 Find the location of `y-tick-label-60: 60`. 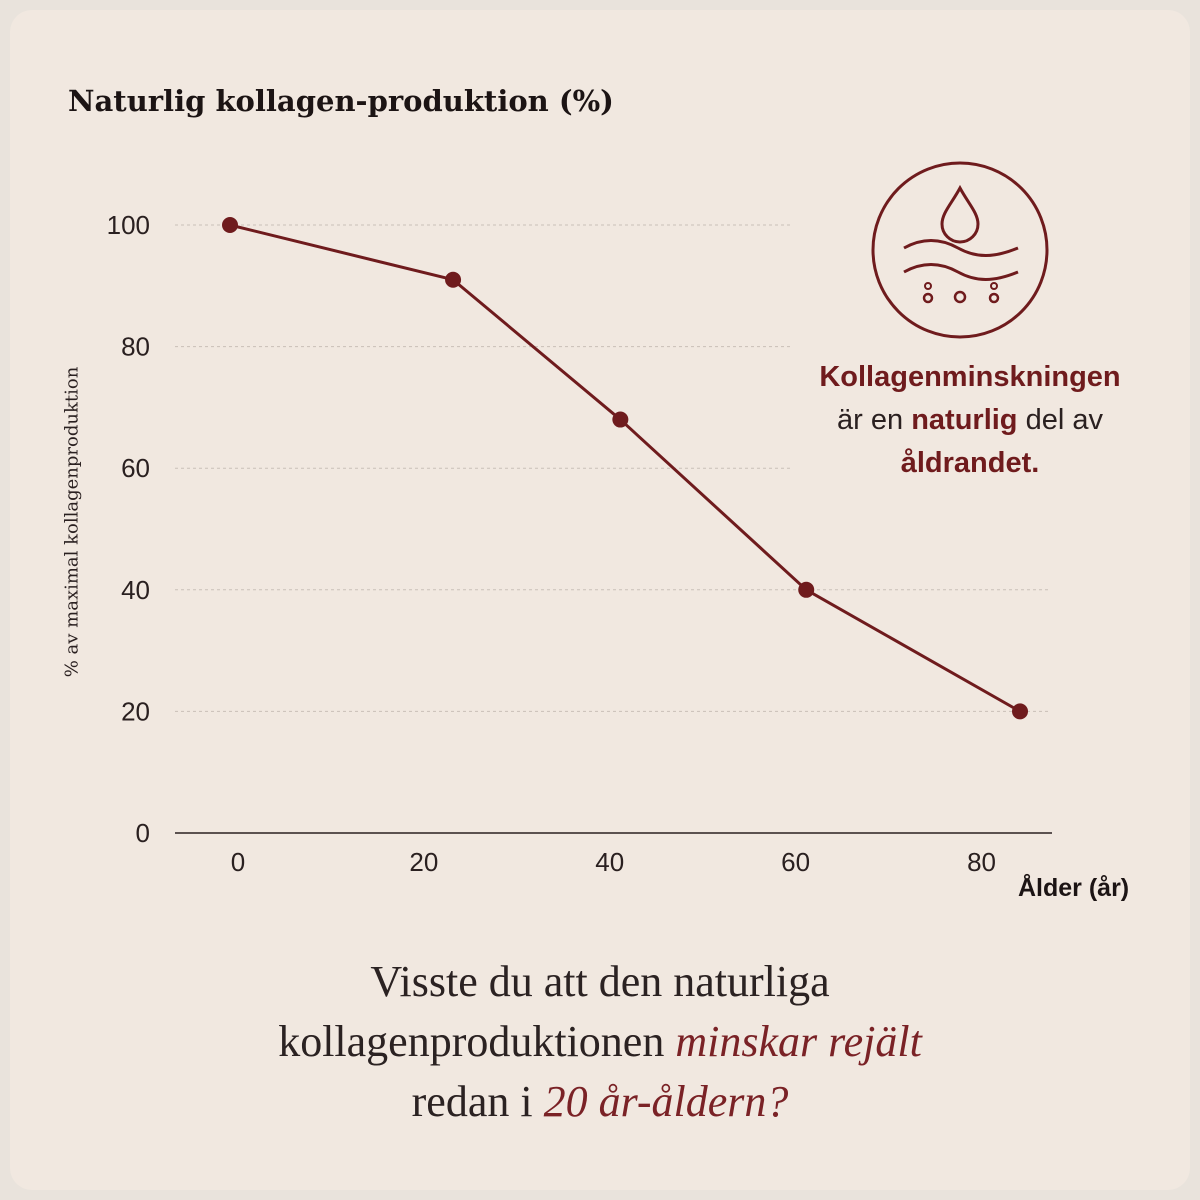

y-tick-label-60: 60 is located at coordinates (135, 468).